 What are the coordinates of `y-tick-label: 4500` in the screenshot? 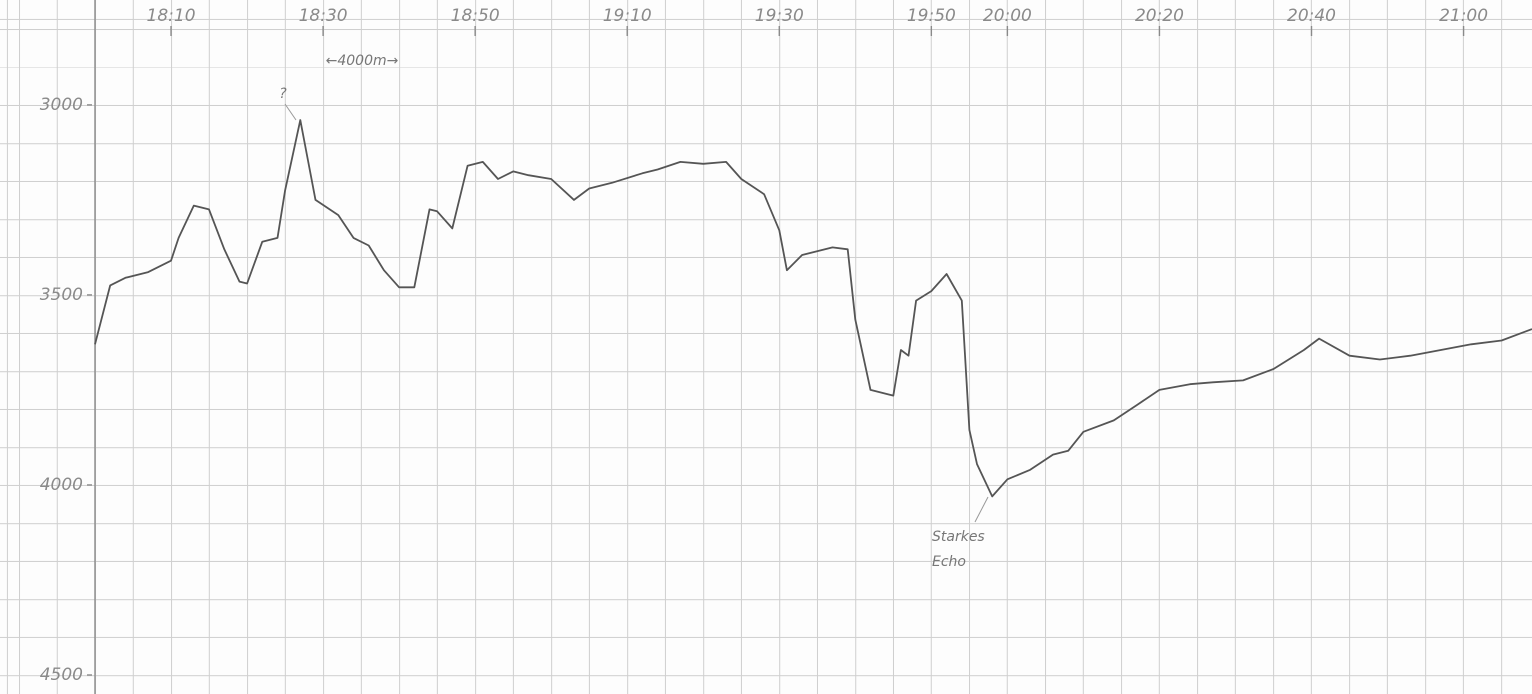 It's located at (61, 675).